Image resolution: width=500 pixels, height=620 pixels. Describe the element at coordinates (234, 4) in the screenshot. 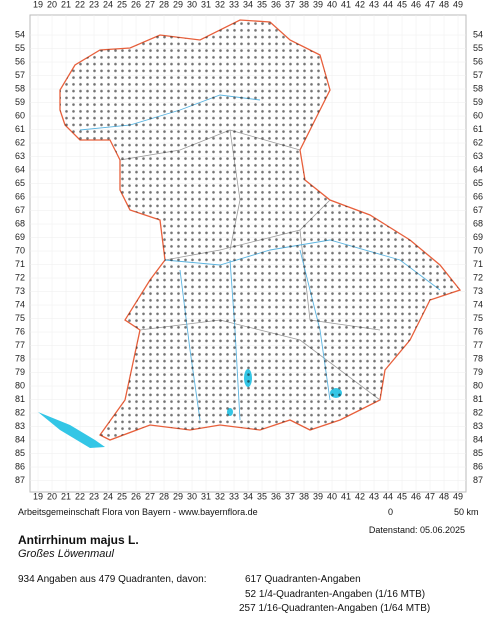

I see `column-label: 33` at that location.